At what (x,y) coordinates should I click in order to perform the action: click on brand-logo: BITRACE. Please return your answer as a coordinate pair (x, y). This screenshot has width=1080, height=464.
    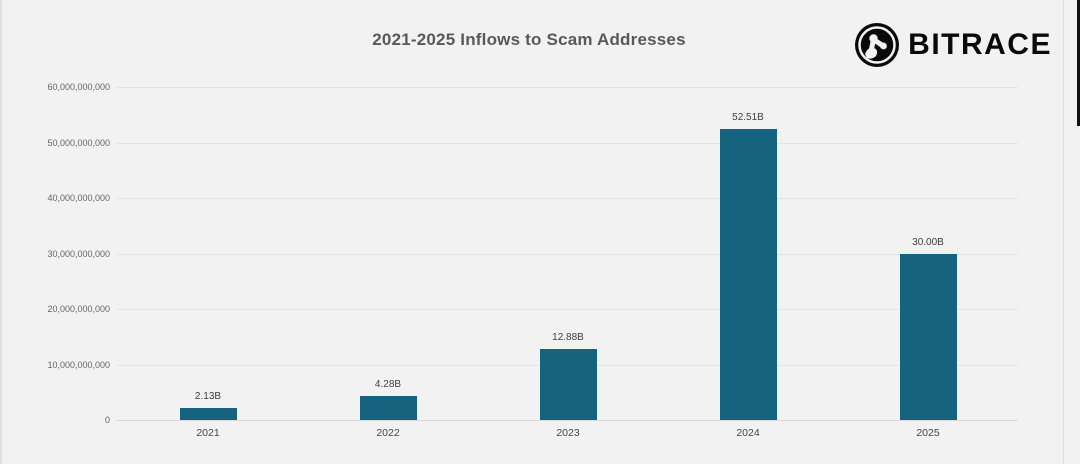
    Looking at the image, I should click on (953, 45).